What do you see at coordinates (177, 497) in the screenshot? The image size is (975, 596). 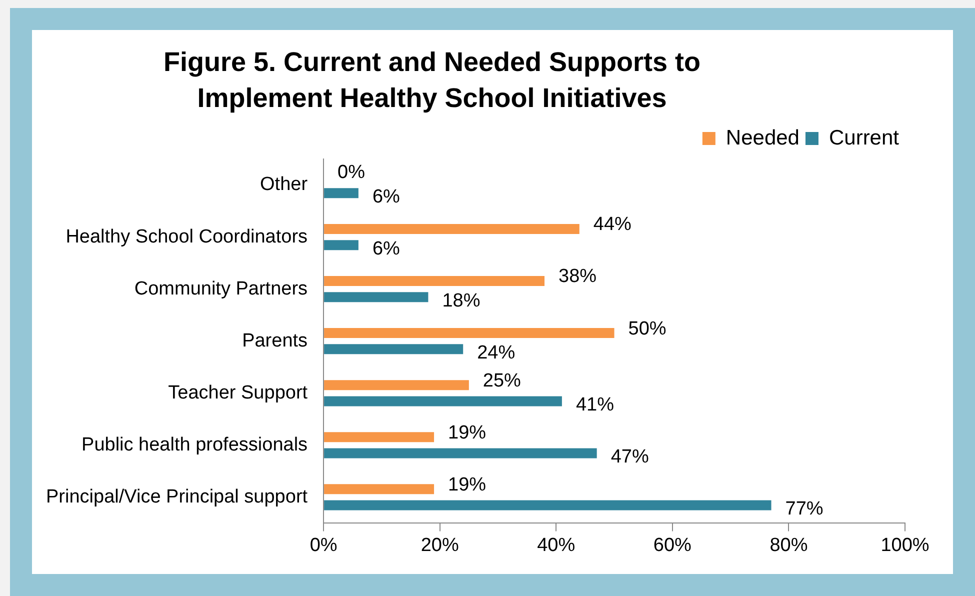 I see `y-tick-label: Principal/Vice Principal support` at bounding box center [177, 497].